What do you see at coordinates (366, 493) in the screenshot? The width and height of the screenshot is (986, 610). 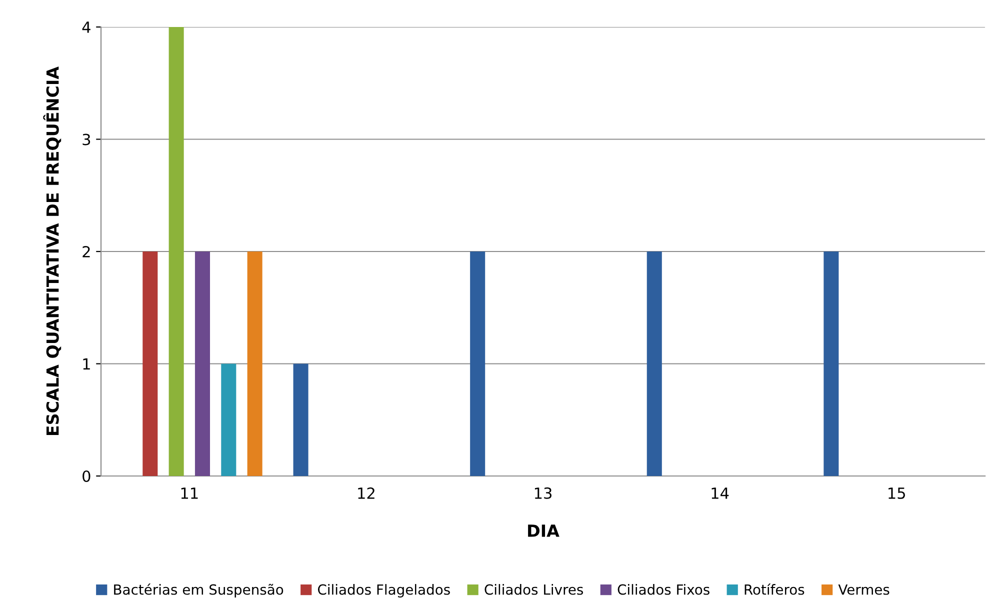 I see `x-tick-label: 12` at bounding box center [366, 493].